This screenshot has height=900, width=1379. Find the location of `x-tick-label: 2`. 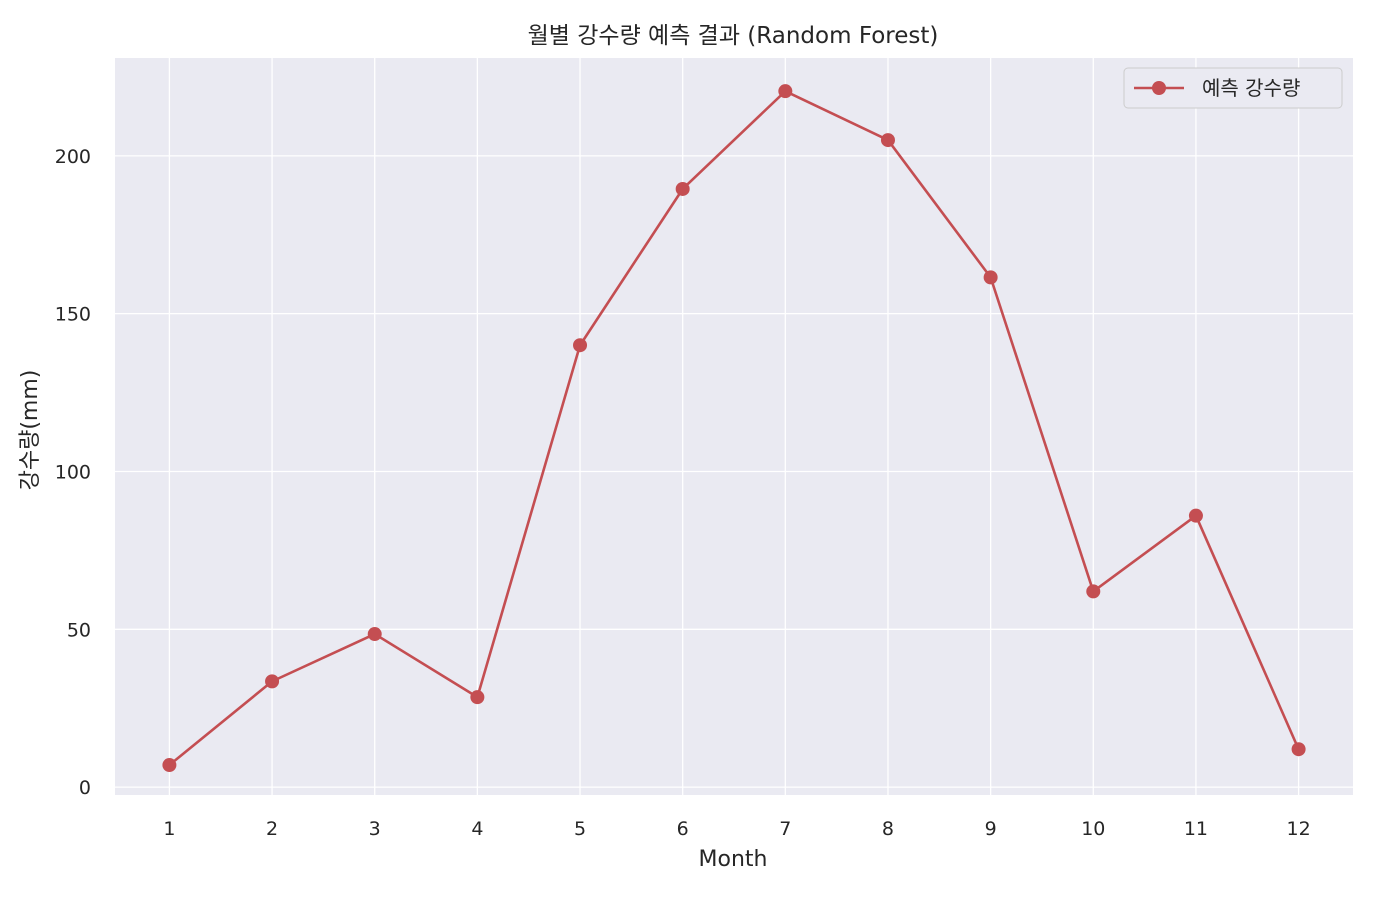

x-tick-label: 2 is located at coordinates (272, 829).